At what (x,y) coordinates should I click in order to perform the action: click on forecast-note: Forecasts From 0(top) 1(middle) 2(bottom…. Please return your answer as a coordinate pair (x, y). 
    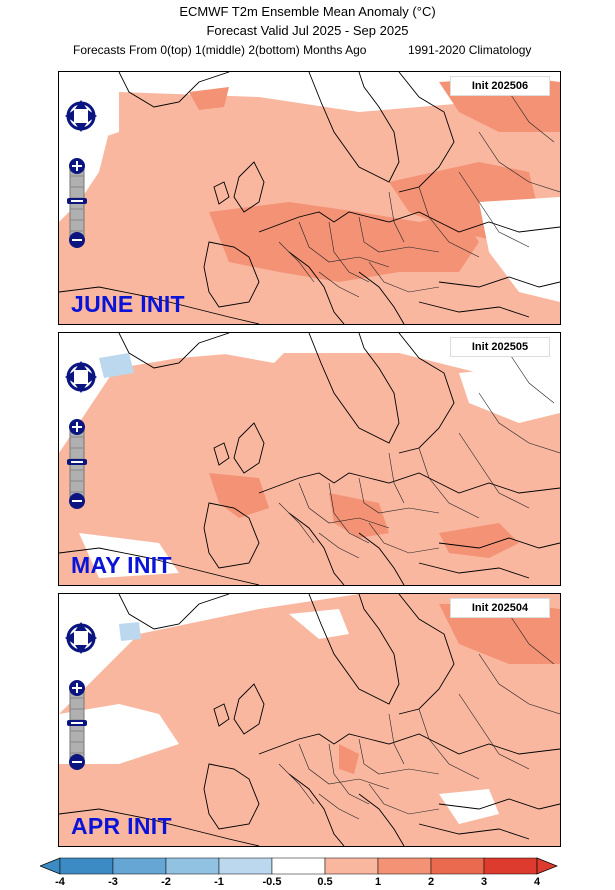
    Looking at the image, I should click on (220, 50).